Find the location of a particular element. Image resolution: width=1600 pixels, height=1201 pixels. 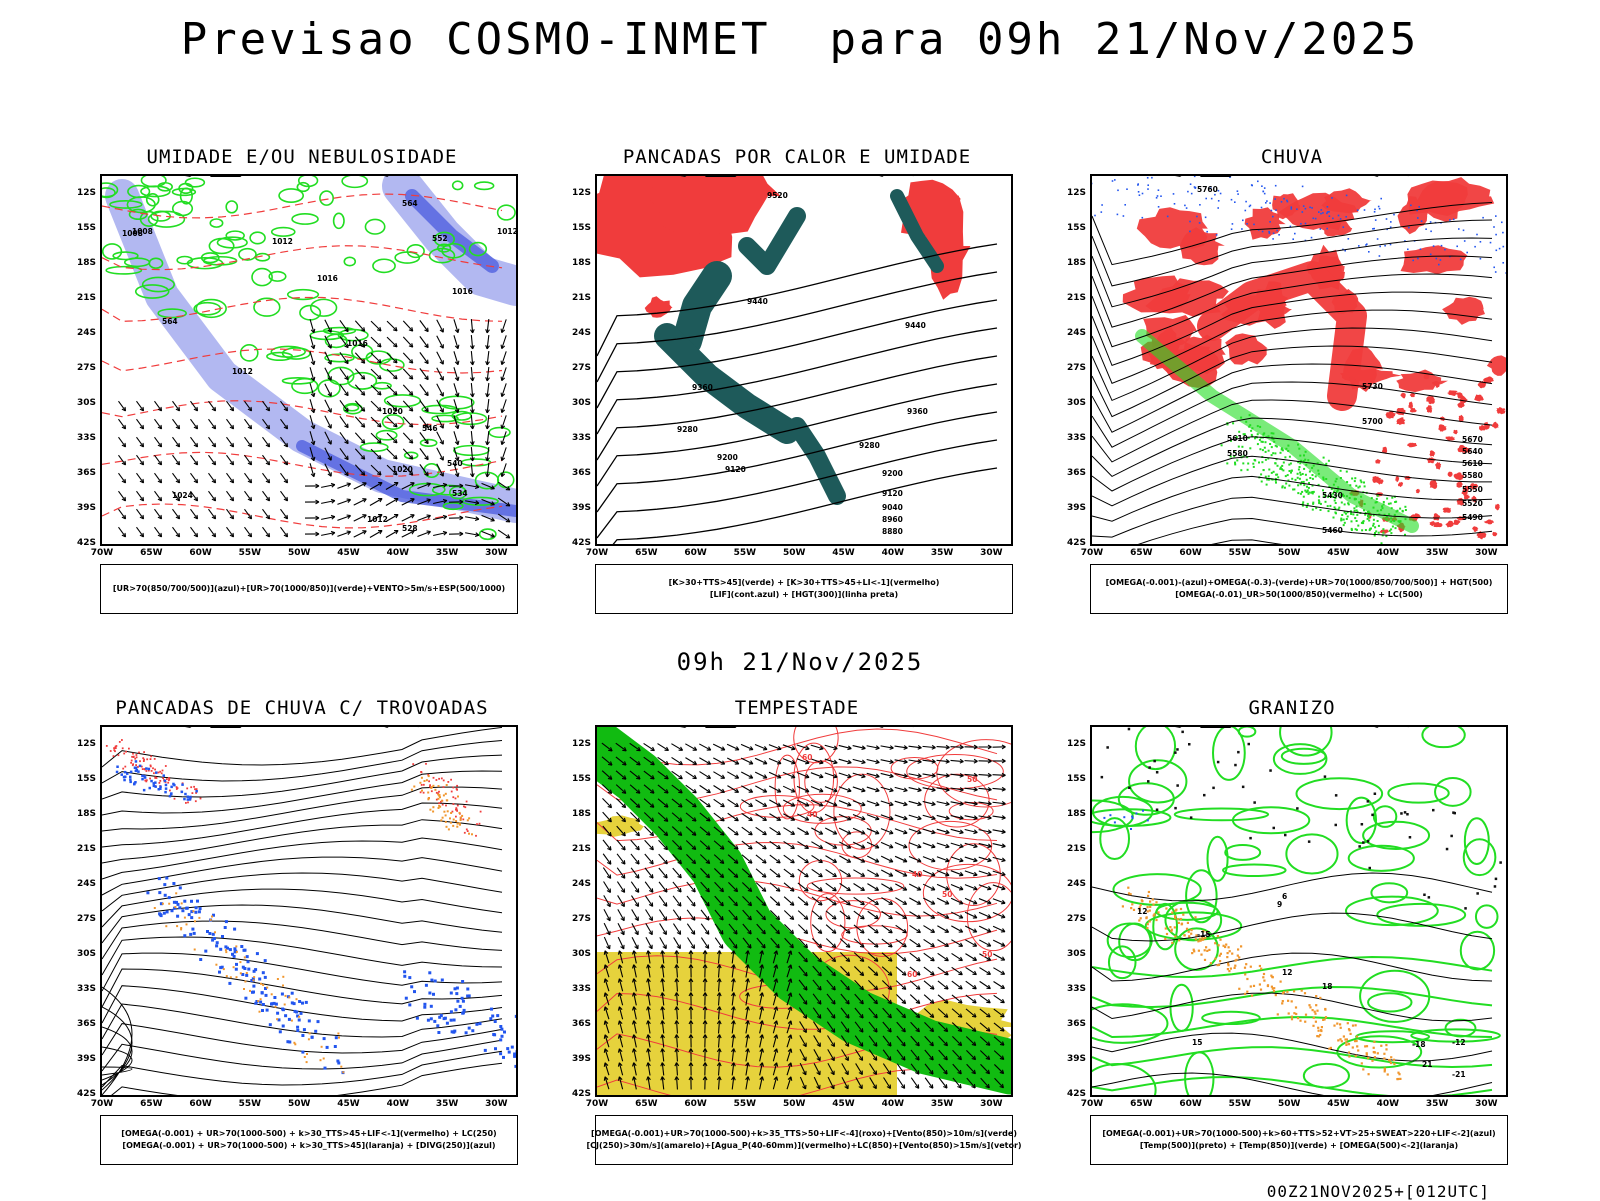

latitude-tick: 39S is located at coordinates (76, 1059).